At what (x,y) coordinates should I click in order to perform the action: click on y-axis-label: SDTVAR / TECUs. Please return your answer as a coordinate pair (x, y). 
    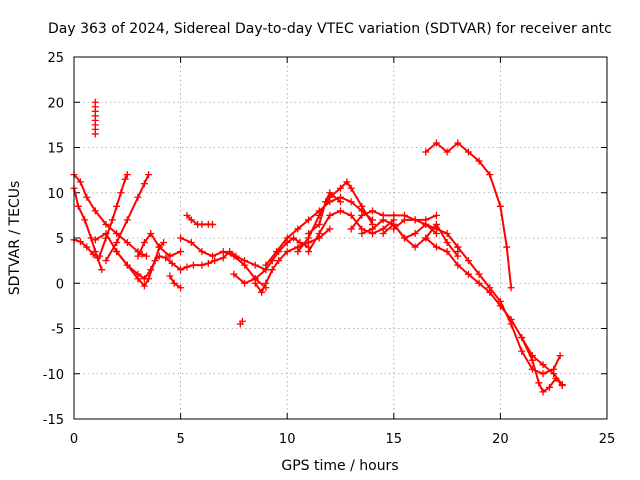
    Looking at the image, I should click on (15, 238).